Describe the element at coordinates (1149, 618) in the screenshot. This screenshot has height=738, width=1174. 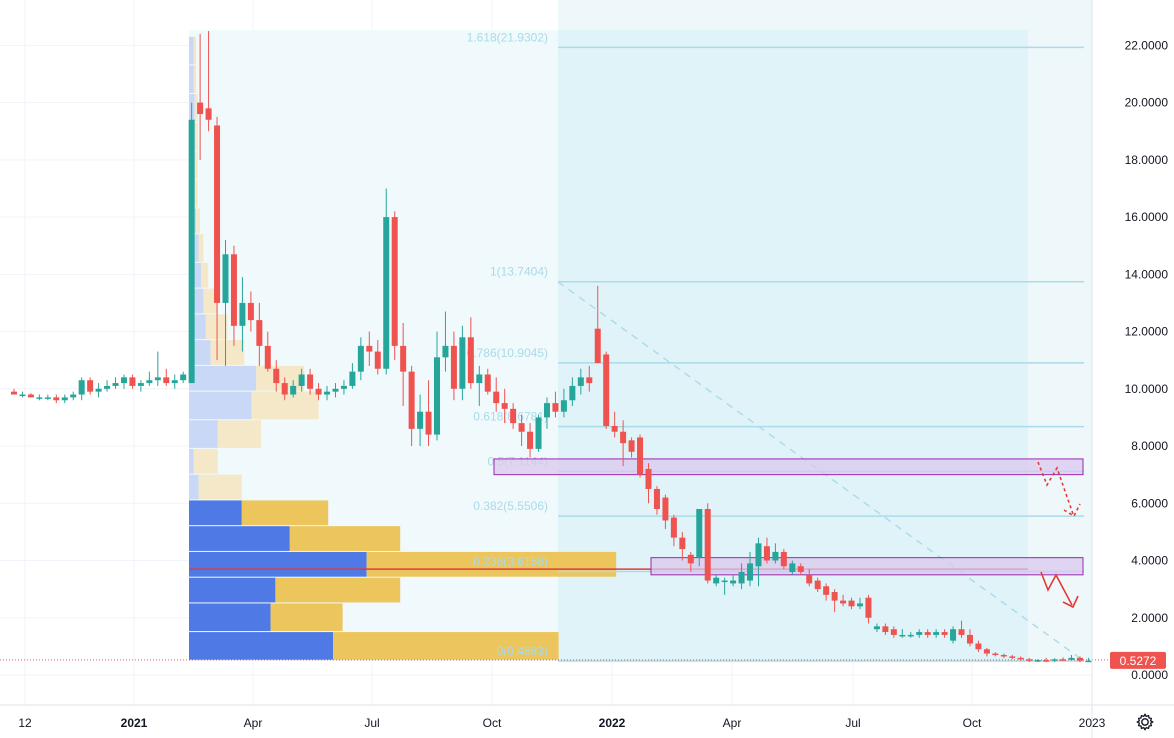
I see `y-tick-label: 2.0000` at that location.